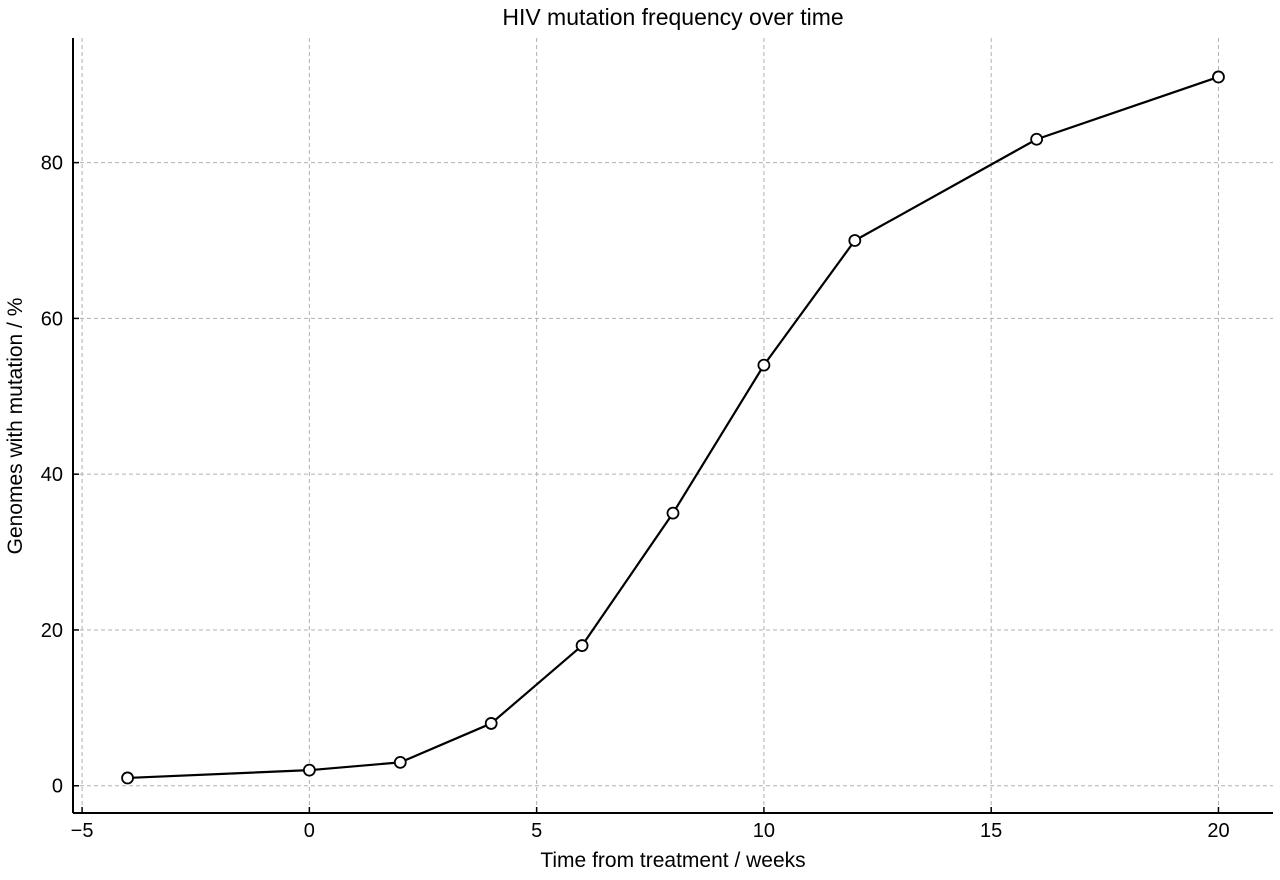 The image size is (1280, 880). What do you see at coordinates (764, 831) in the screenshot?
I see `x-tick-label: 10` at bounding box center [764, 831].